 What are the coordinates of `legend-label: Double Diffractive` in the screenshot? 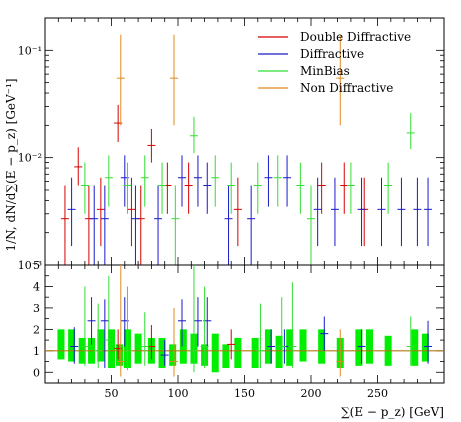 It's located at (355, 37).